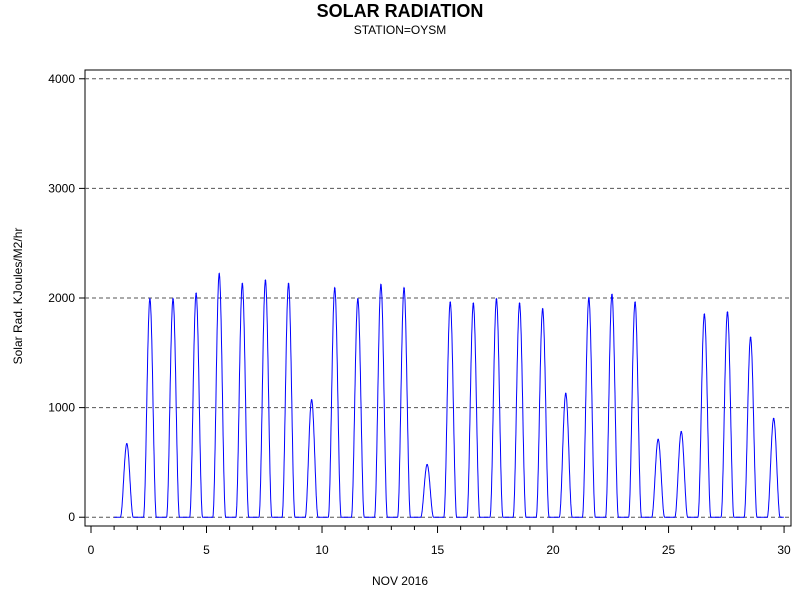 This screenshot has height=600, width=800. What do you see at coordinates (61, 298) in the screenshot?
I see `y-tick-label: 2000` at bounding box center [61, 298].